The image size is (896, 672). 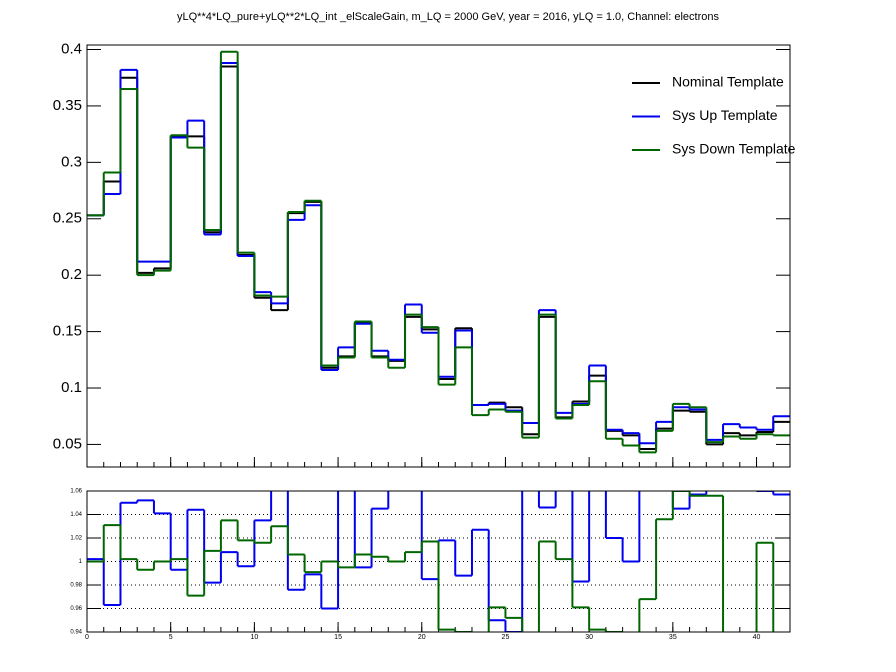 I want to click on y-tick-label: 0.35, so click(x=67, y=105).